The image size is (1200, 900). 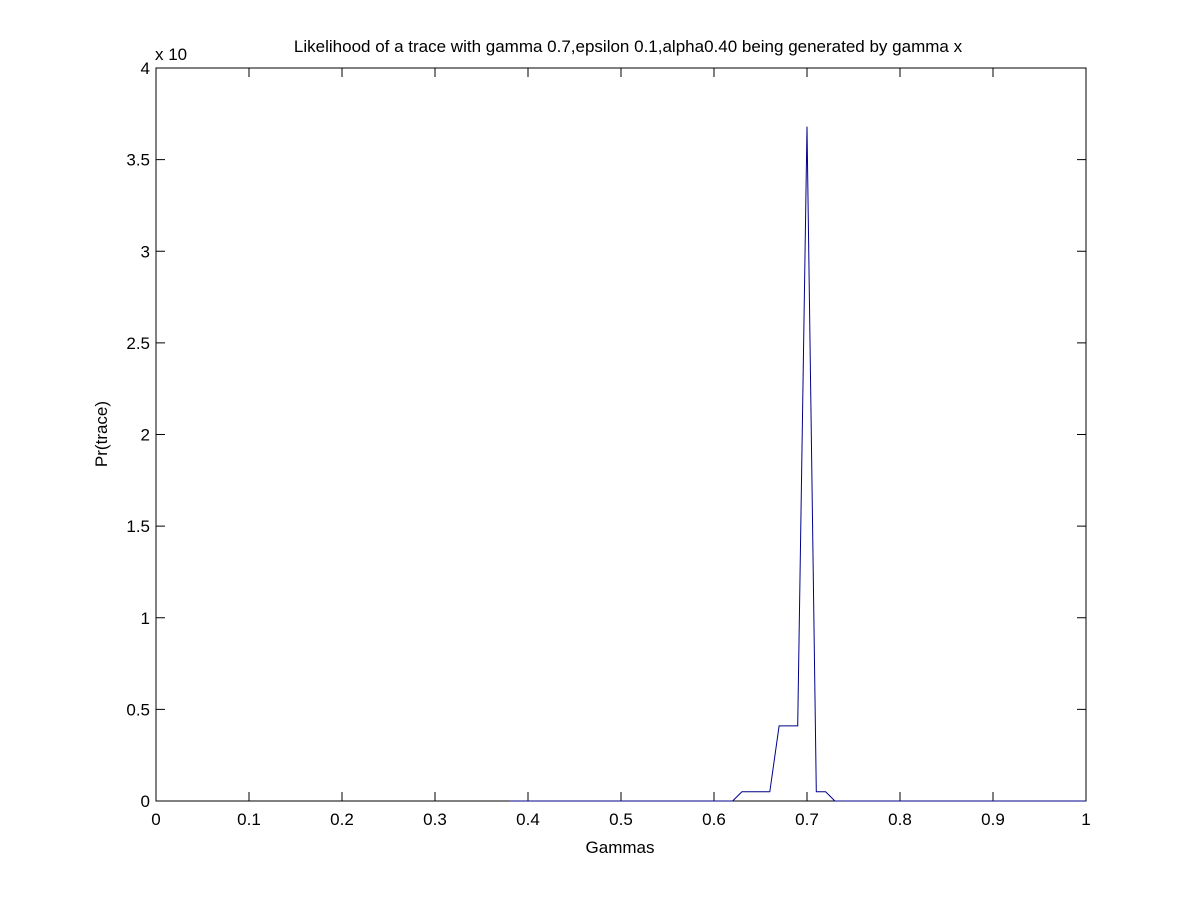 What do you see at coordinates (138, 526) in the screenshot?
I see `y-tick-label: 1.5` at bounding box center [138, 526].